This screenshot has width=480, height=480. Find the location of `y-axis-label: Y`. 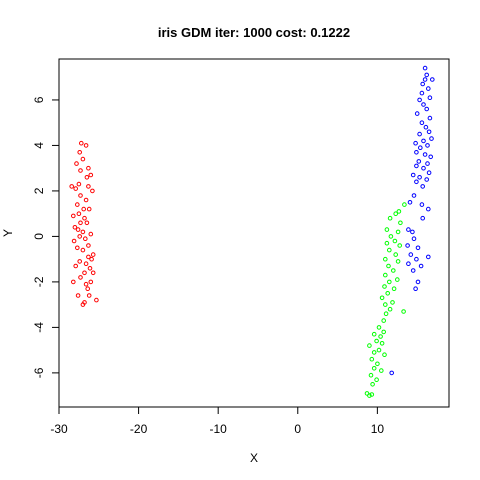

y-axis-label: Y is located at coordinates (8, 233).